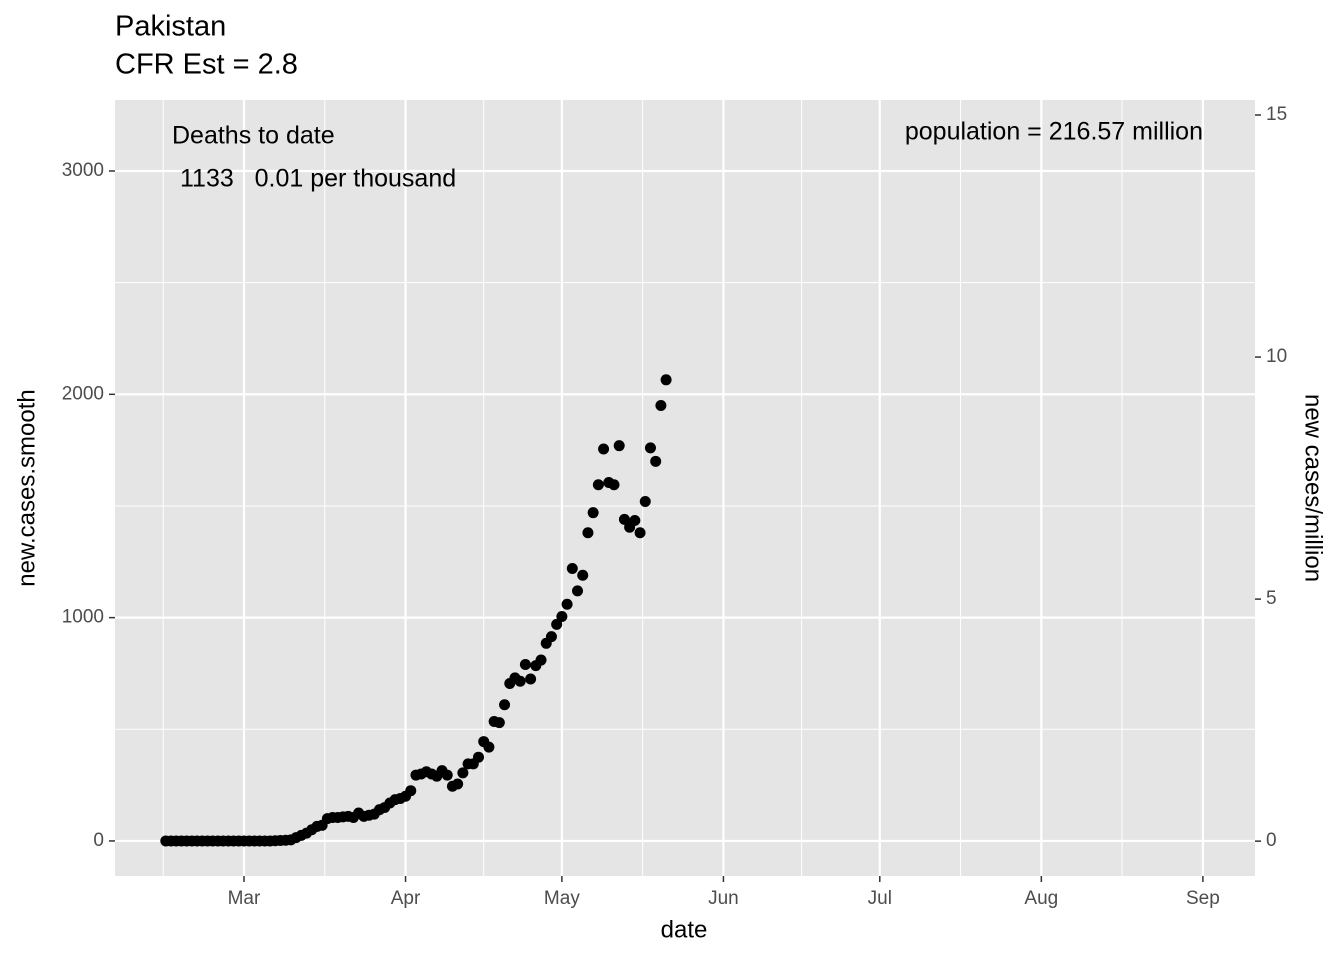 This screenshot has width=1344, height=960. I want to click on x-tick-label: Mar, so click(244, 898).